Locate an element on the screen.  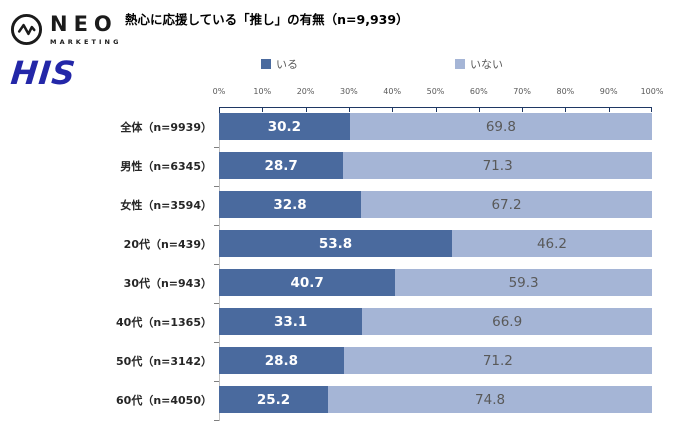
stacked-bar: 53.8 46.2 is located at coordinates (435, 243).